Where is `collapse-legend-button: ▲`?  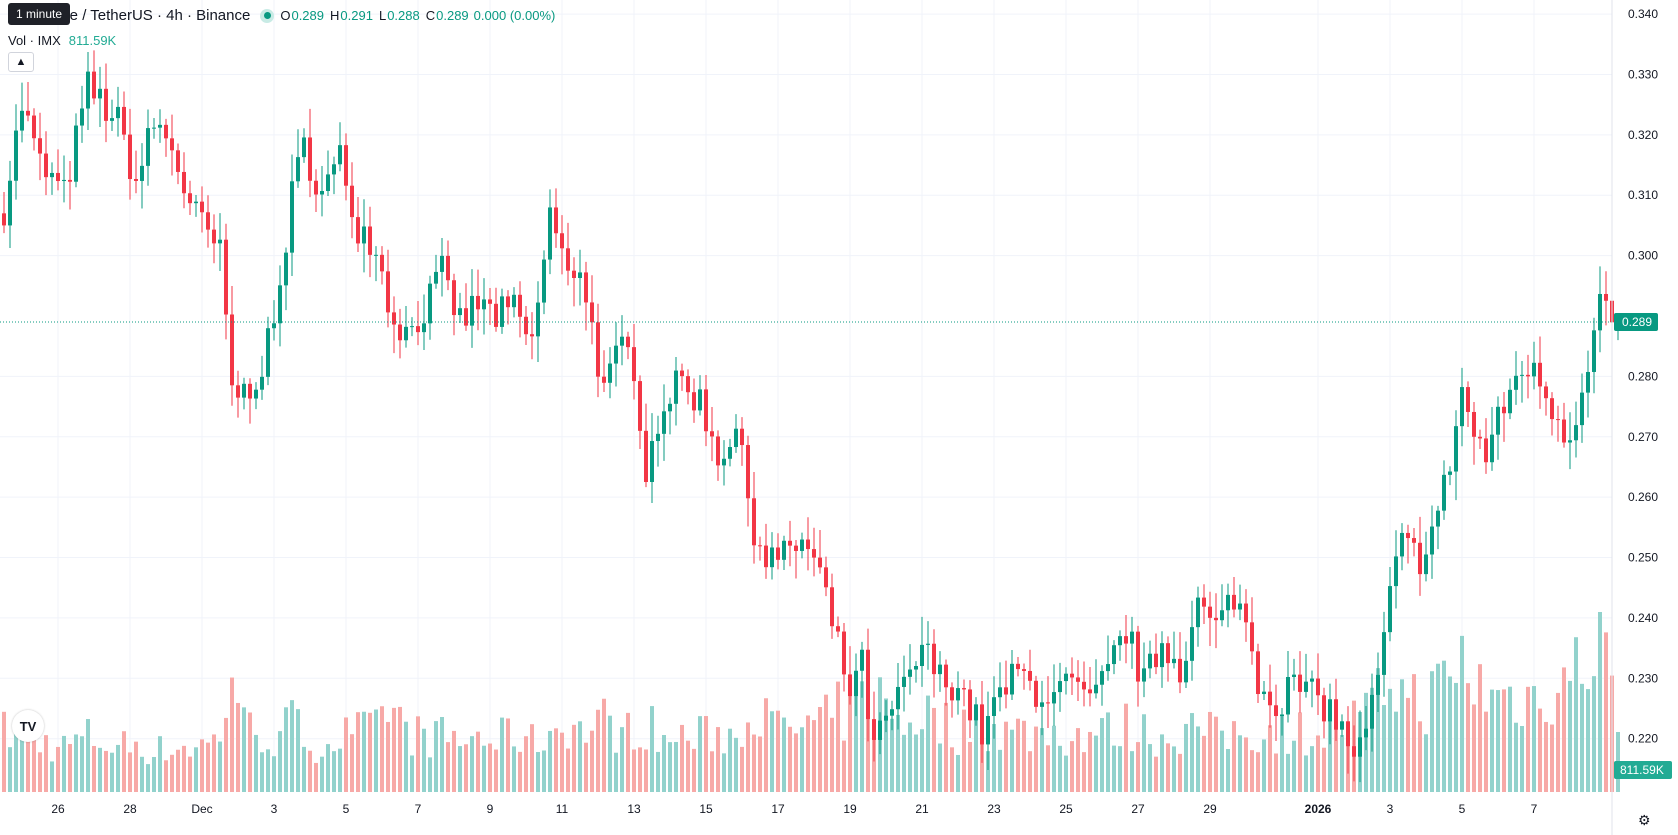 collapse-legend-button: ▲ is located at coordinates (21, 62).